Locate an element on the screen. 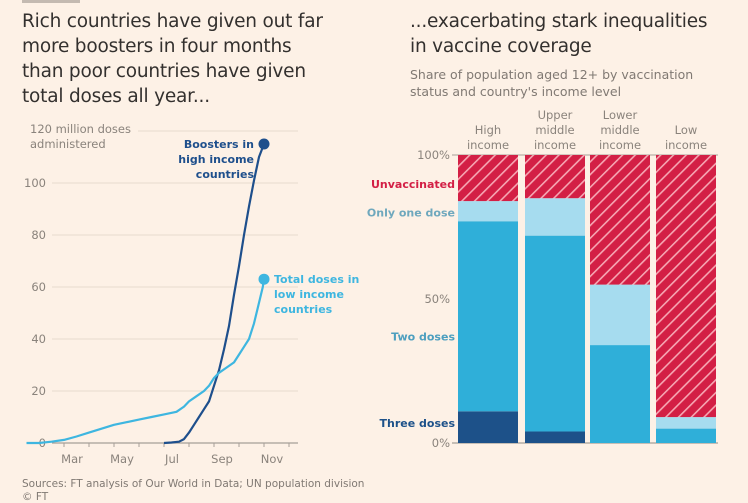 The width and height of the screenshot is (748, 503). y-tick-label: 100% is located at coordinates (433, 155).